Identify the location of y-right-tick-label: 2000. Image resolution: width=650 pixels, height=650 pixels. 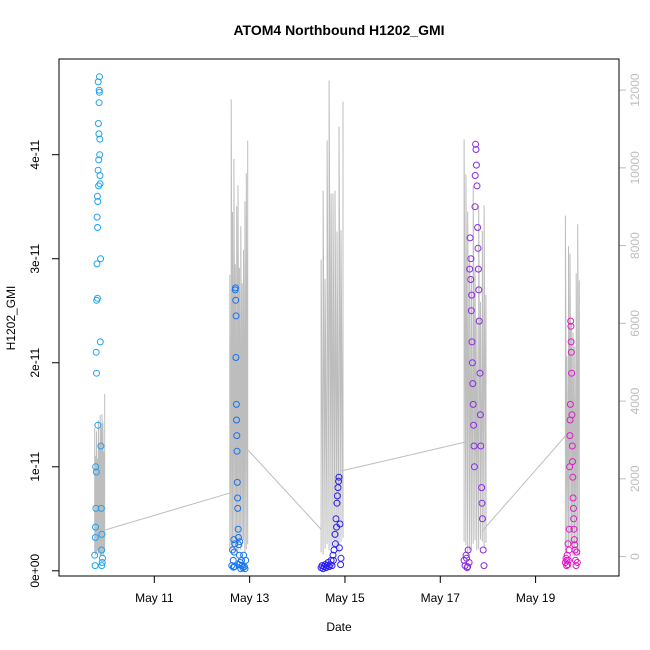
(635, 478).